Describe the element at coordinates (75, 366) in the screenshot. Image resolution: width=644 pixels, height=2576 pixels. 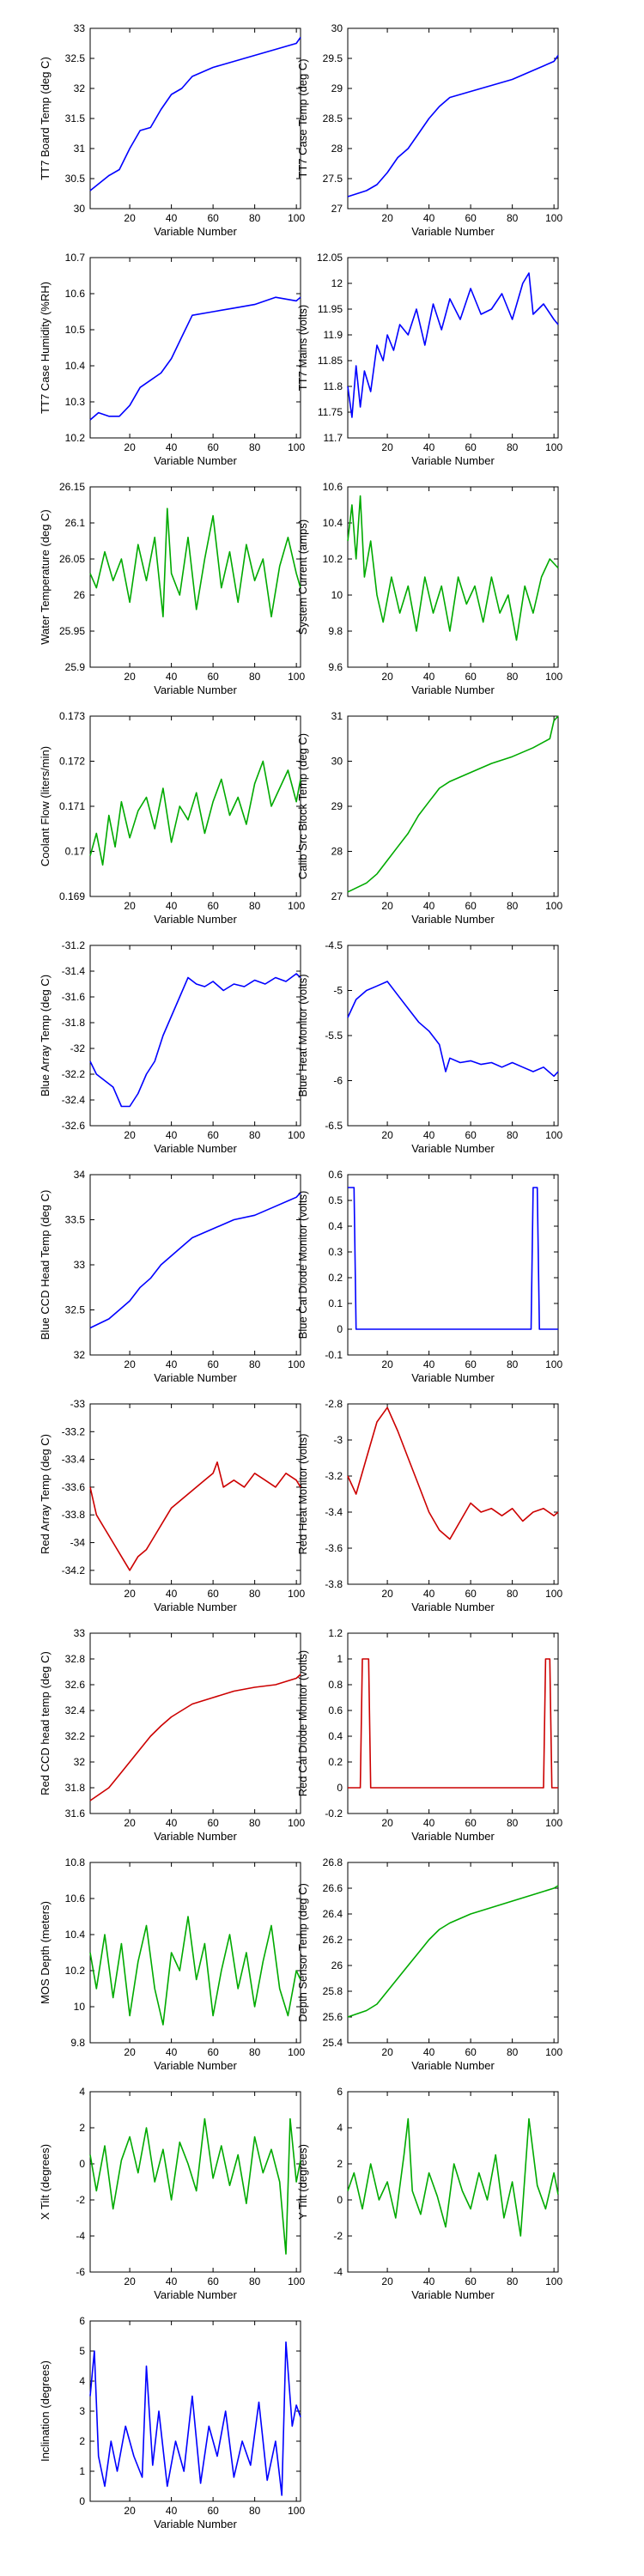
I see `y-tick-label: 10.4` at that location.